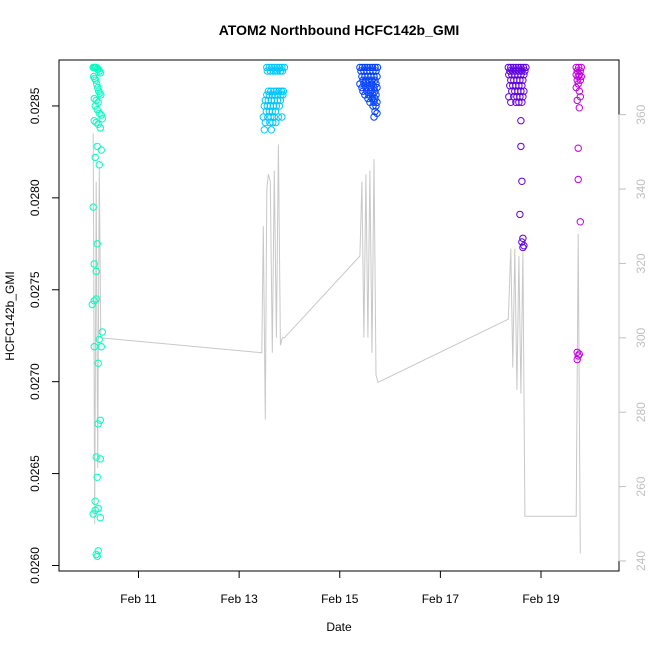 The image size is (650, 650). Describe the element at coordinates (10, 315) in the screenshot. I see `y-axis-label: HCFC142b_GMI` at that location.